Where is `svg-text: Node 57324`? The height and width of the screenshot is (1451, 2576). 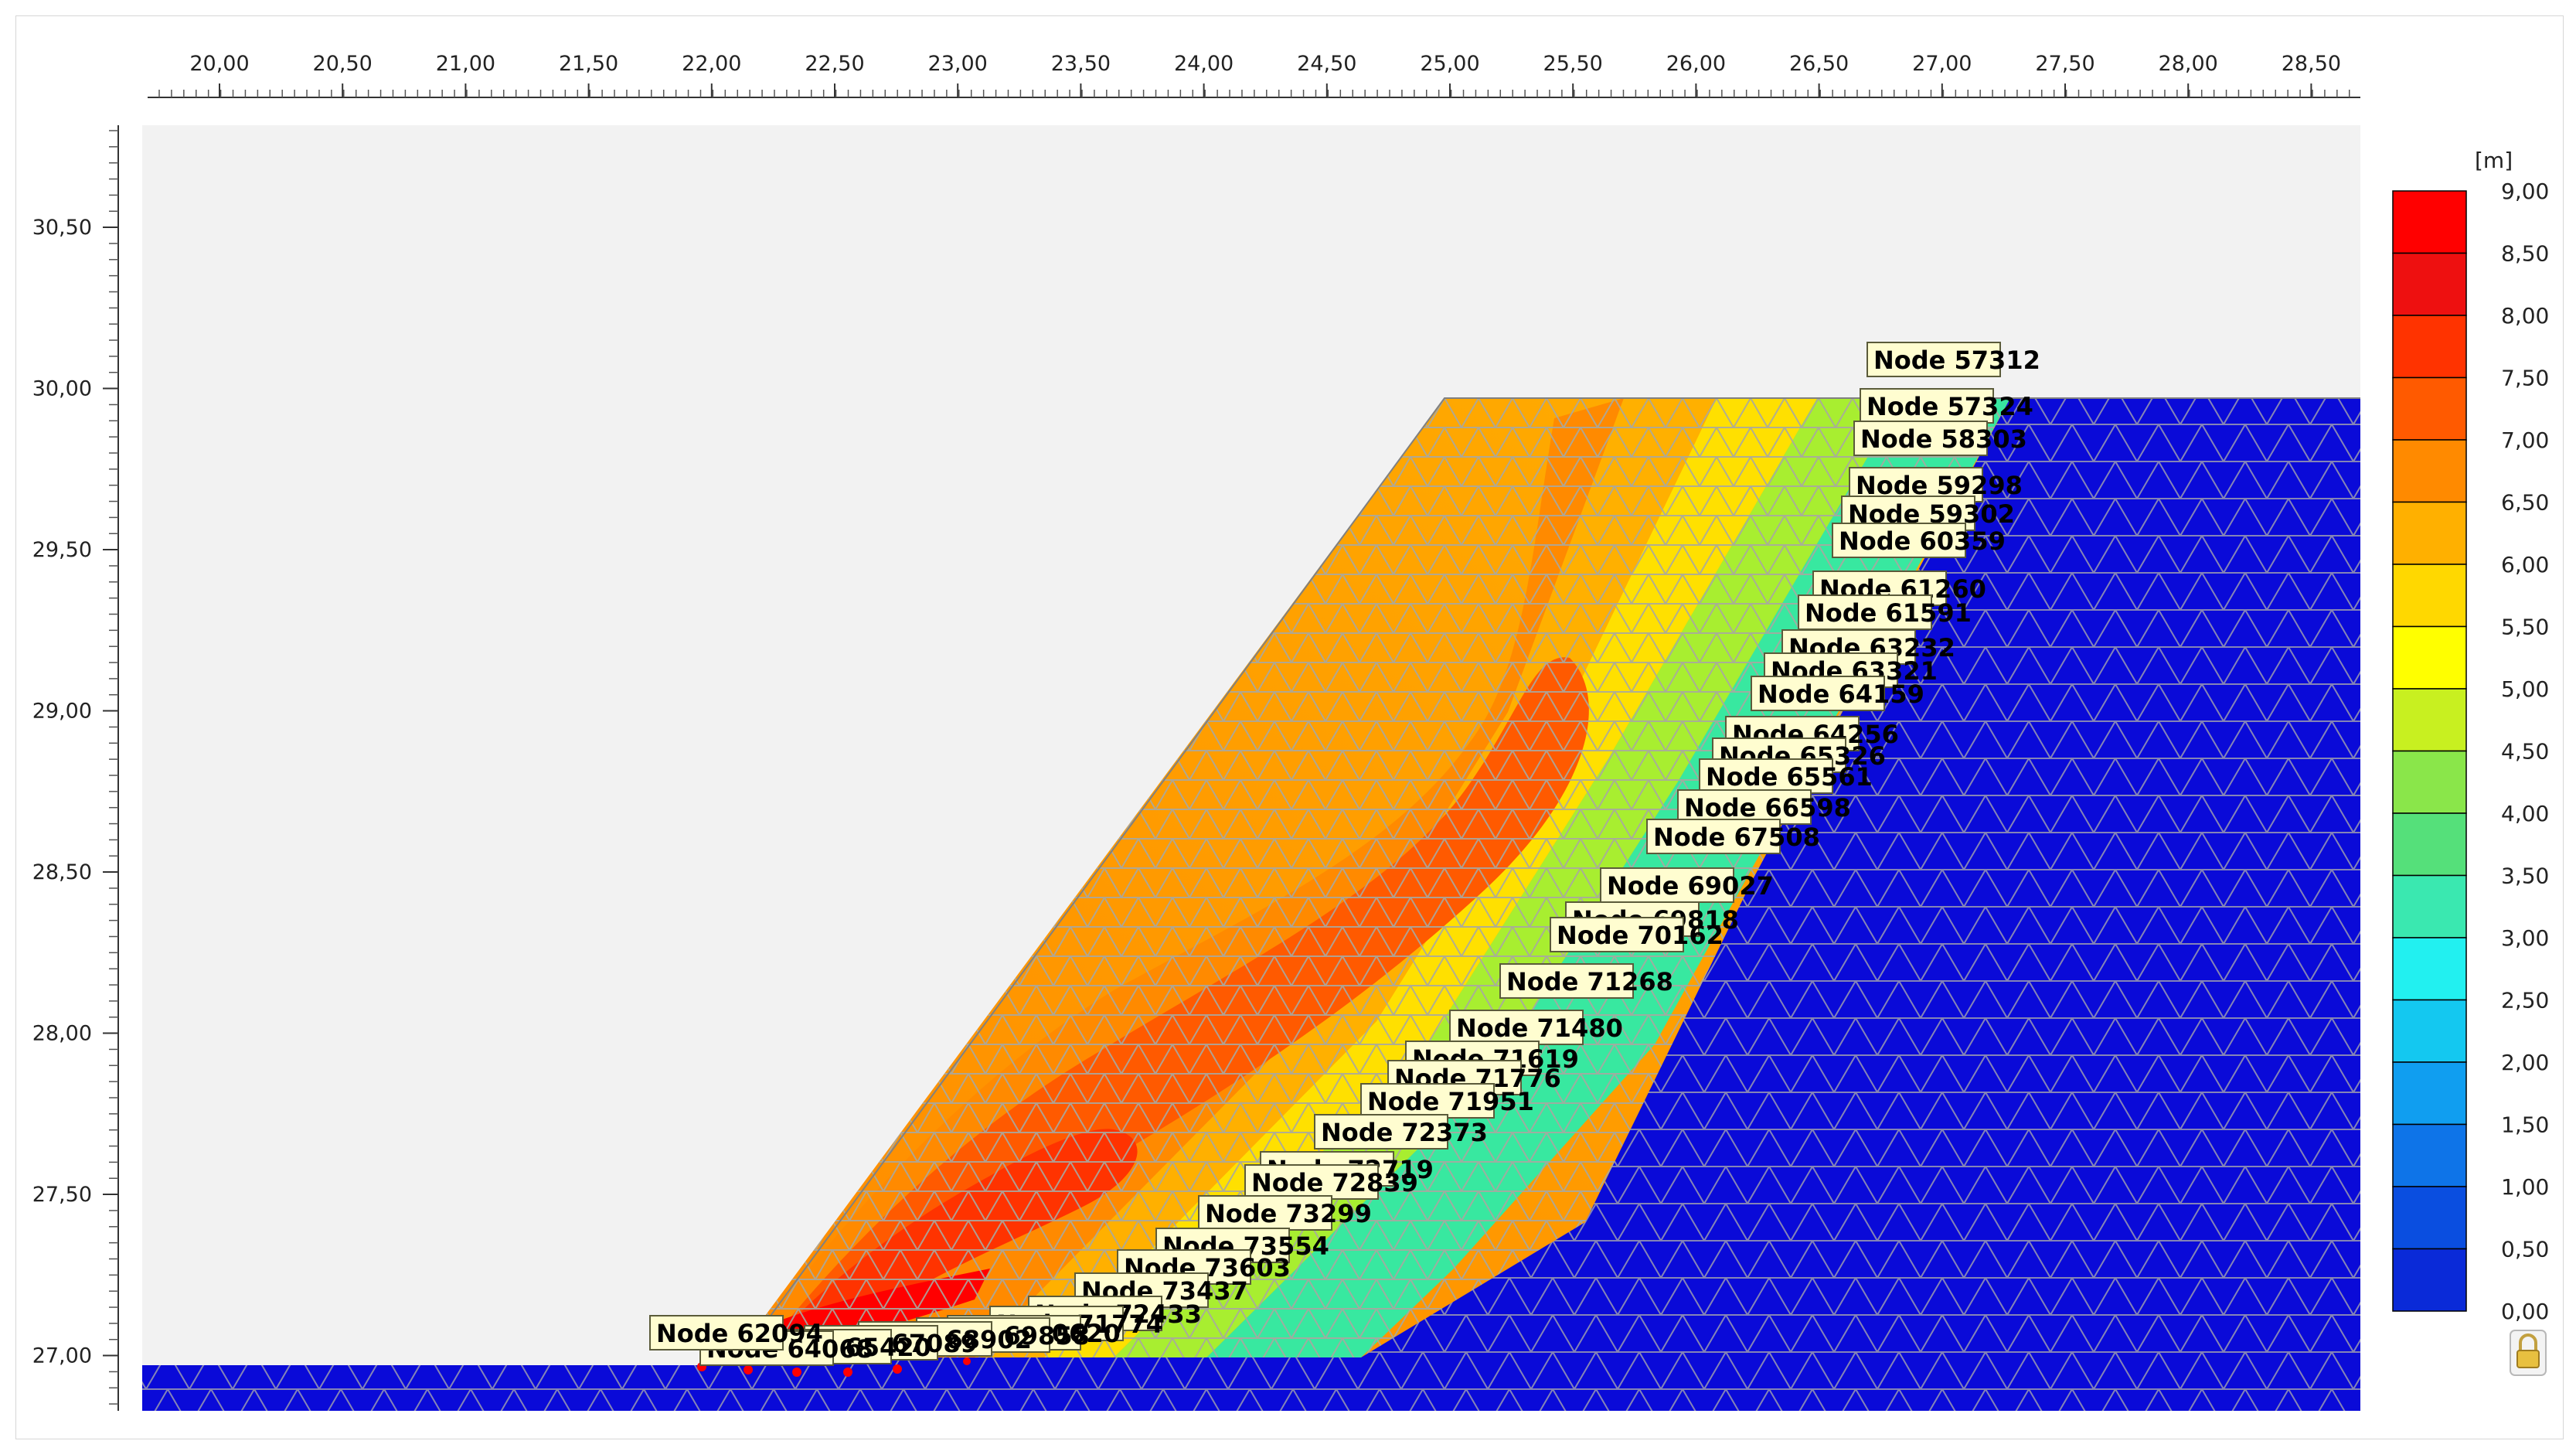 svg-text: Node 57324 is located at coordinates (1949, 406).